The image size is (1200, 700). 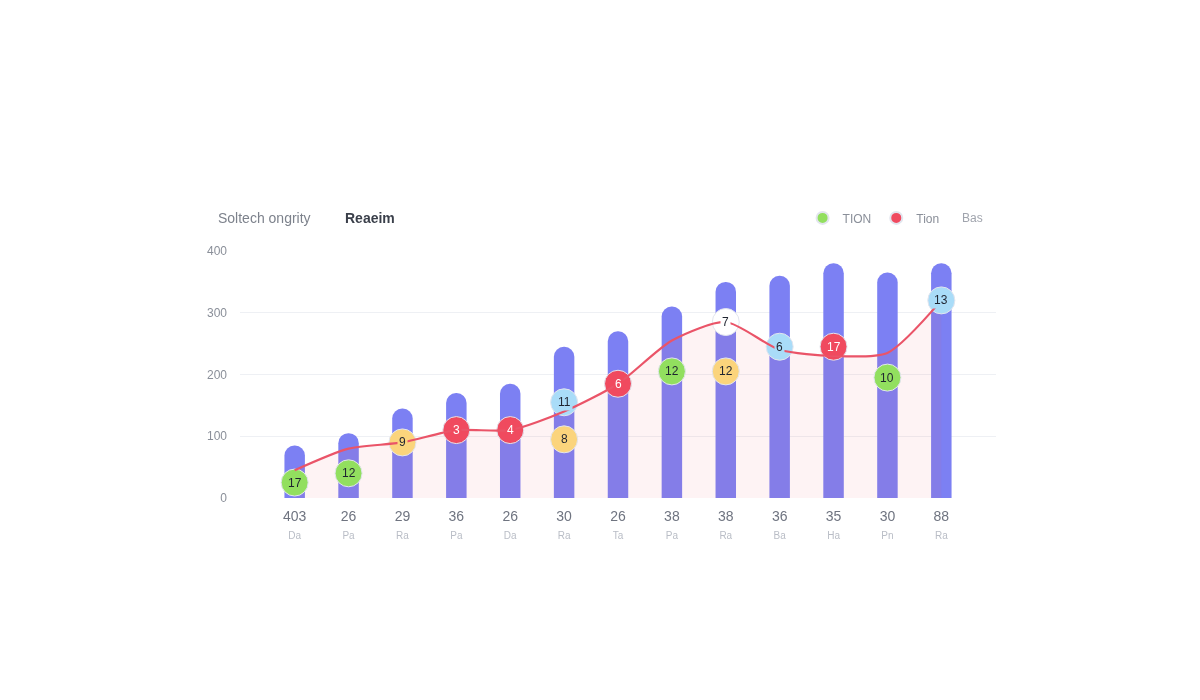 I want to click on x-tick-label: 36 Pa, so click(x=456, y=525).